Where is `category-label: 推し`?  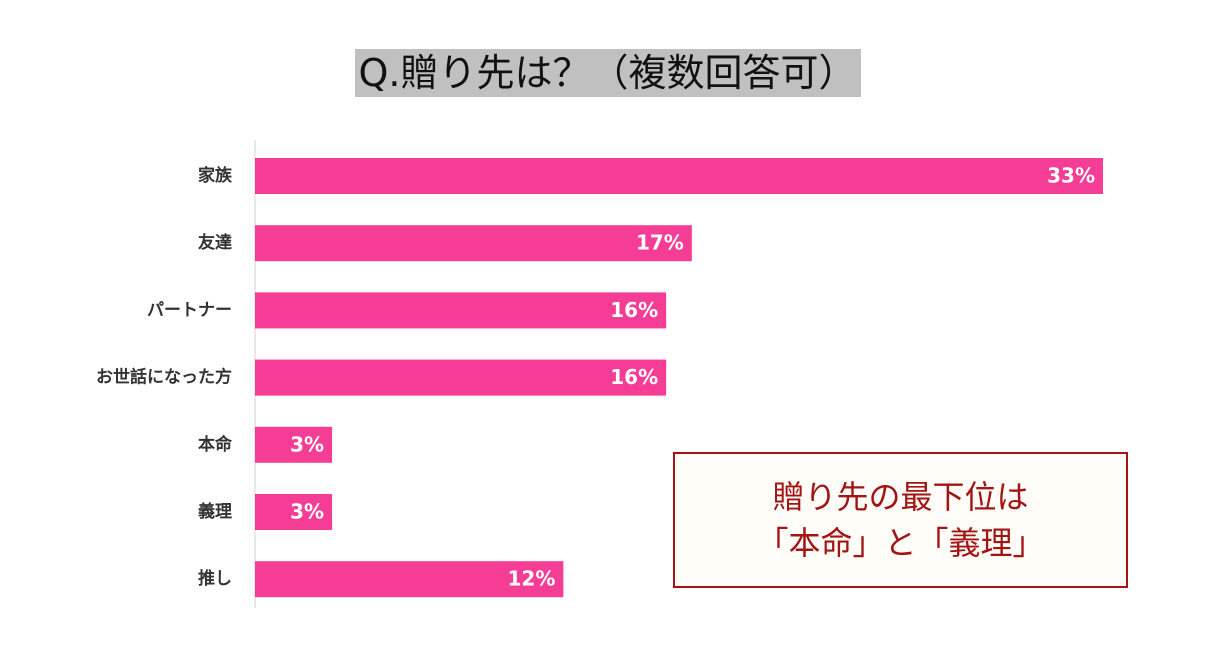 category-label: 推し is located at coordinates (215, 578).